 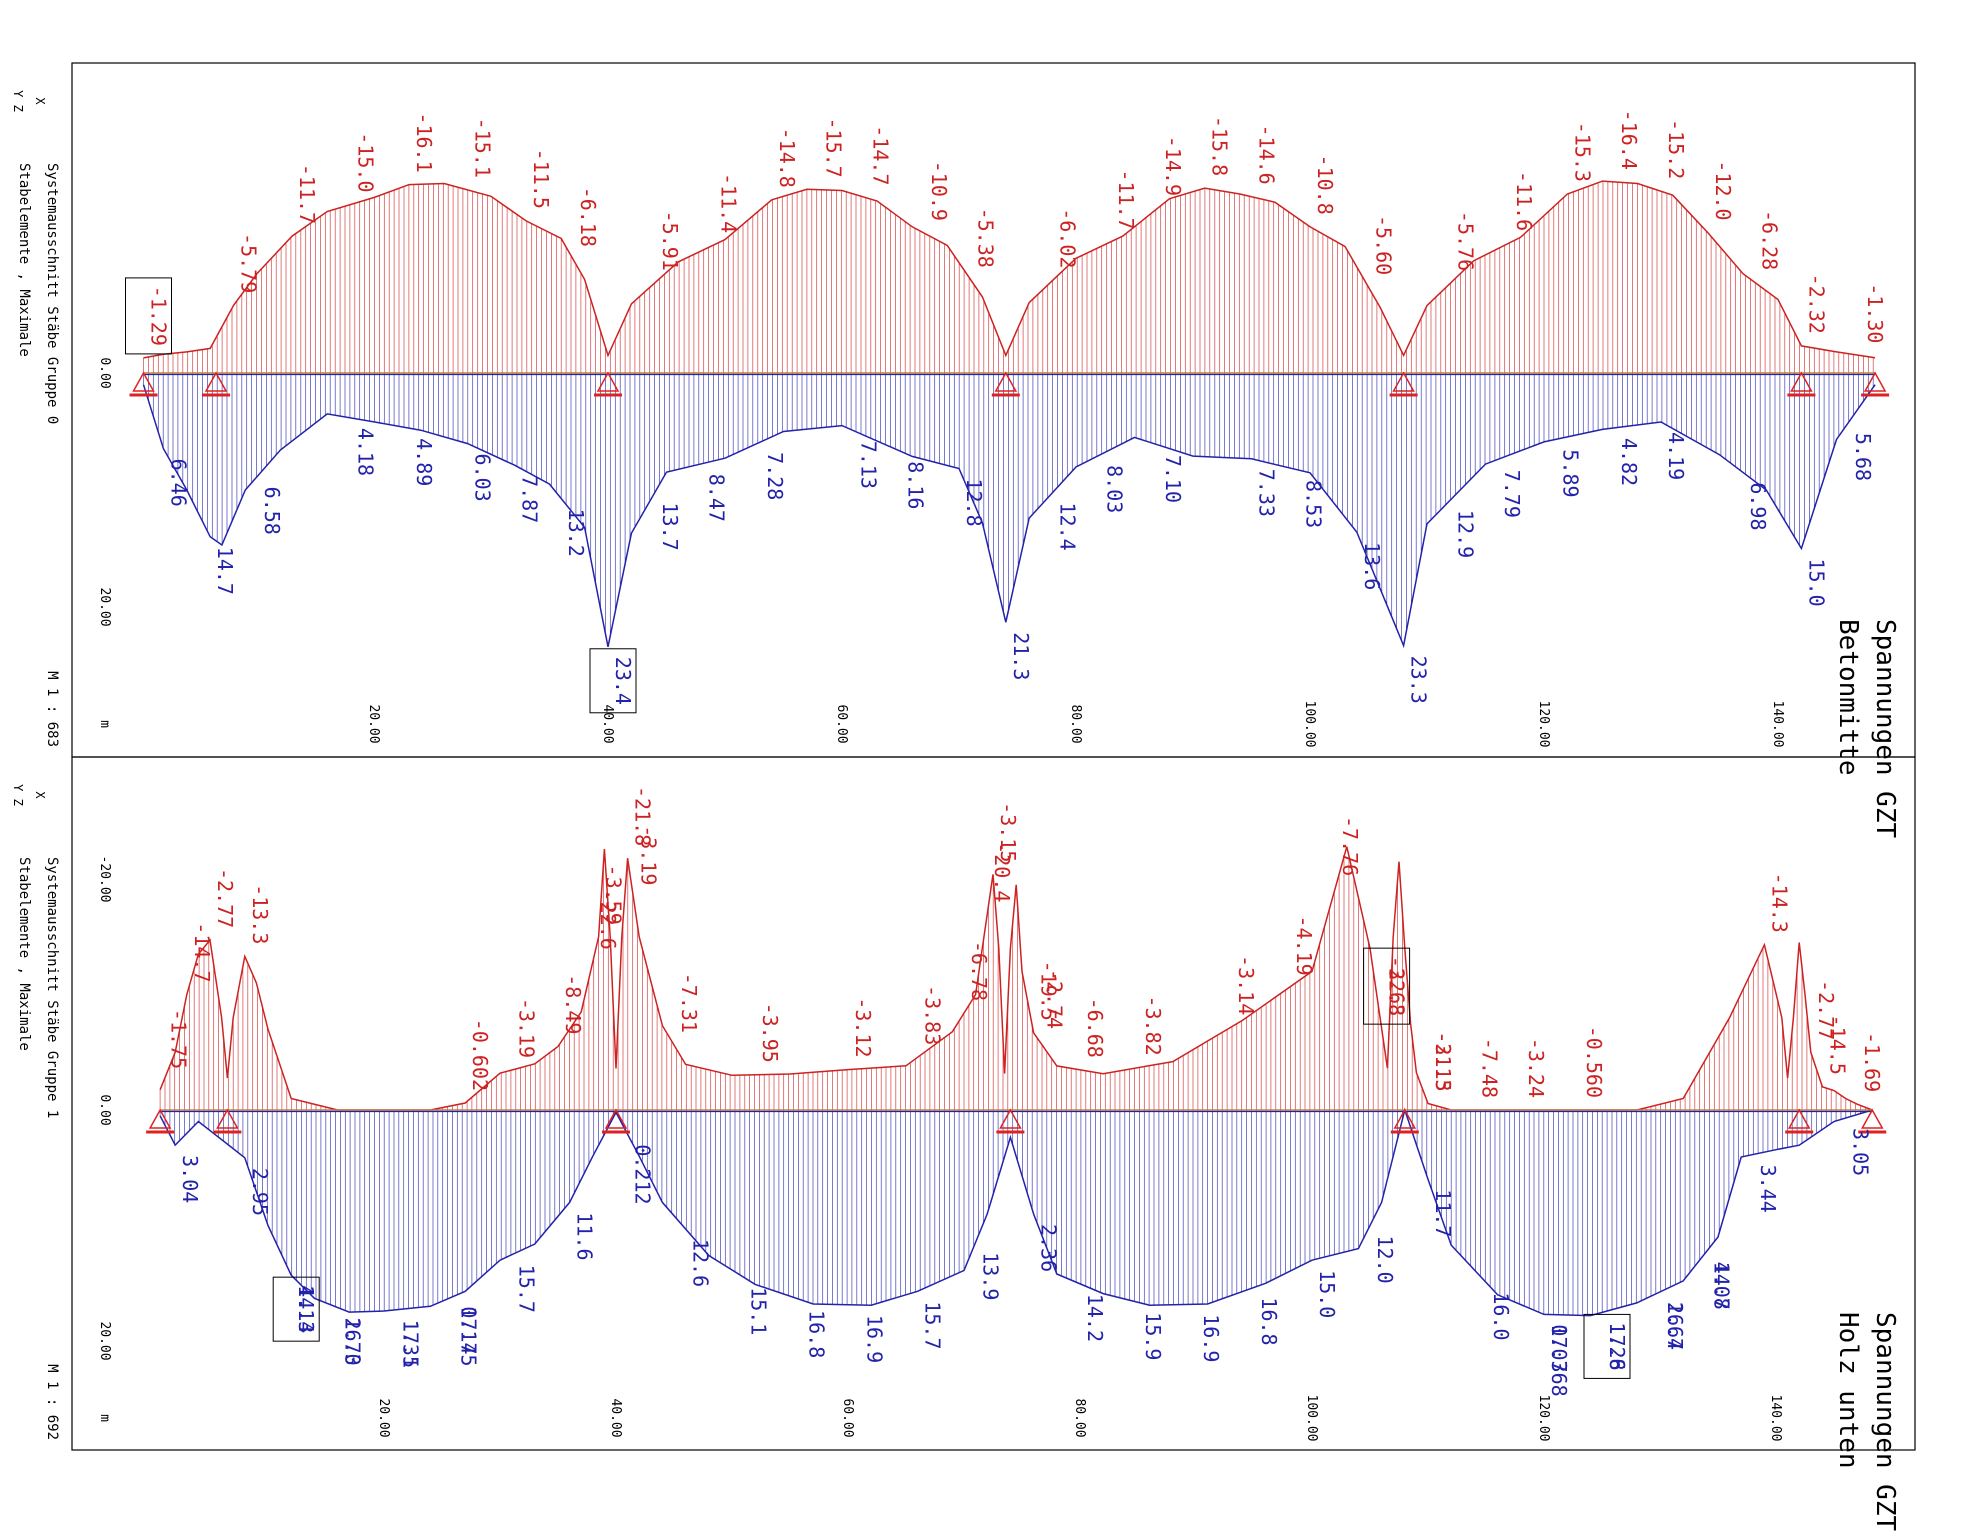 I want to click on x-tick-label: 40.00, so click(x=615, y=1417).